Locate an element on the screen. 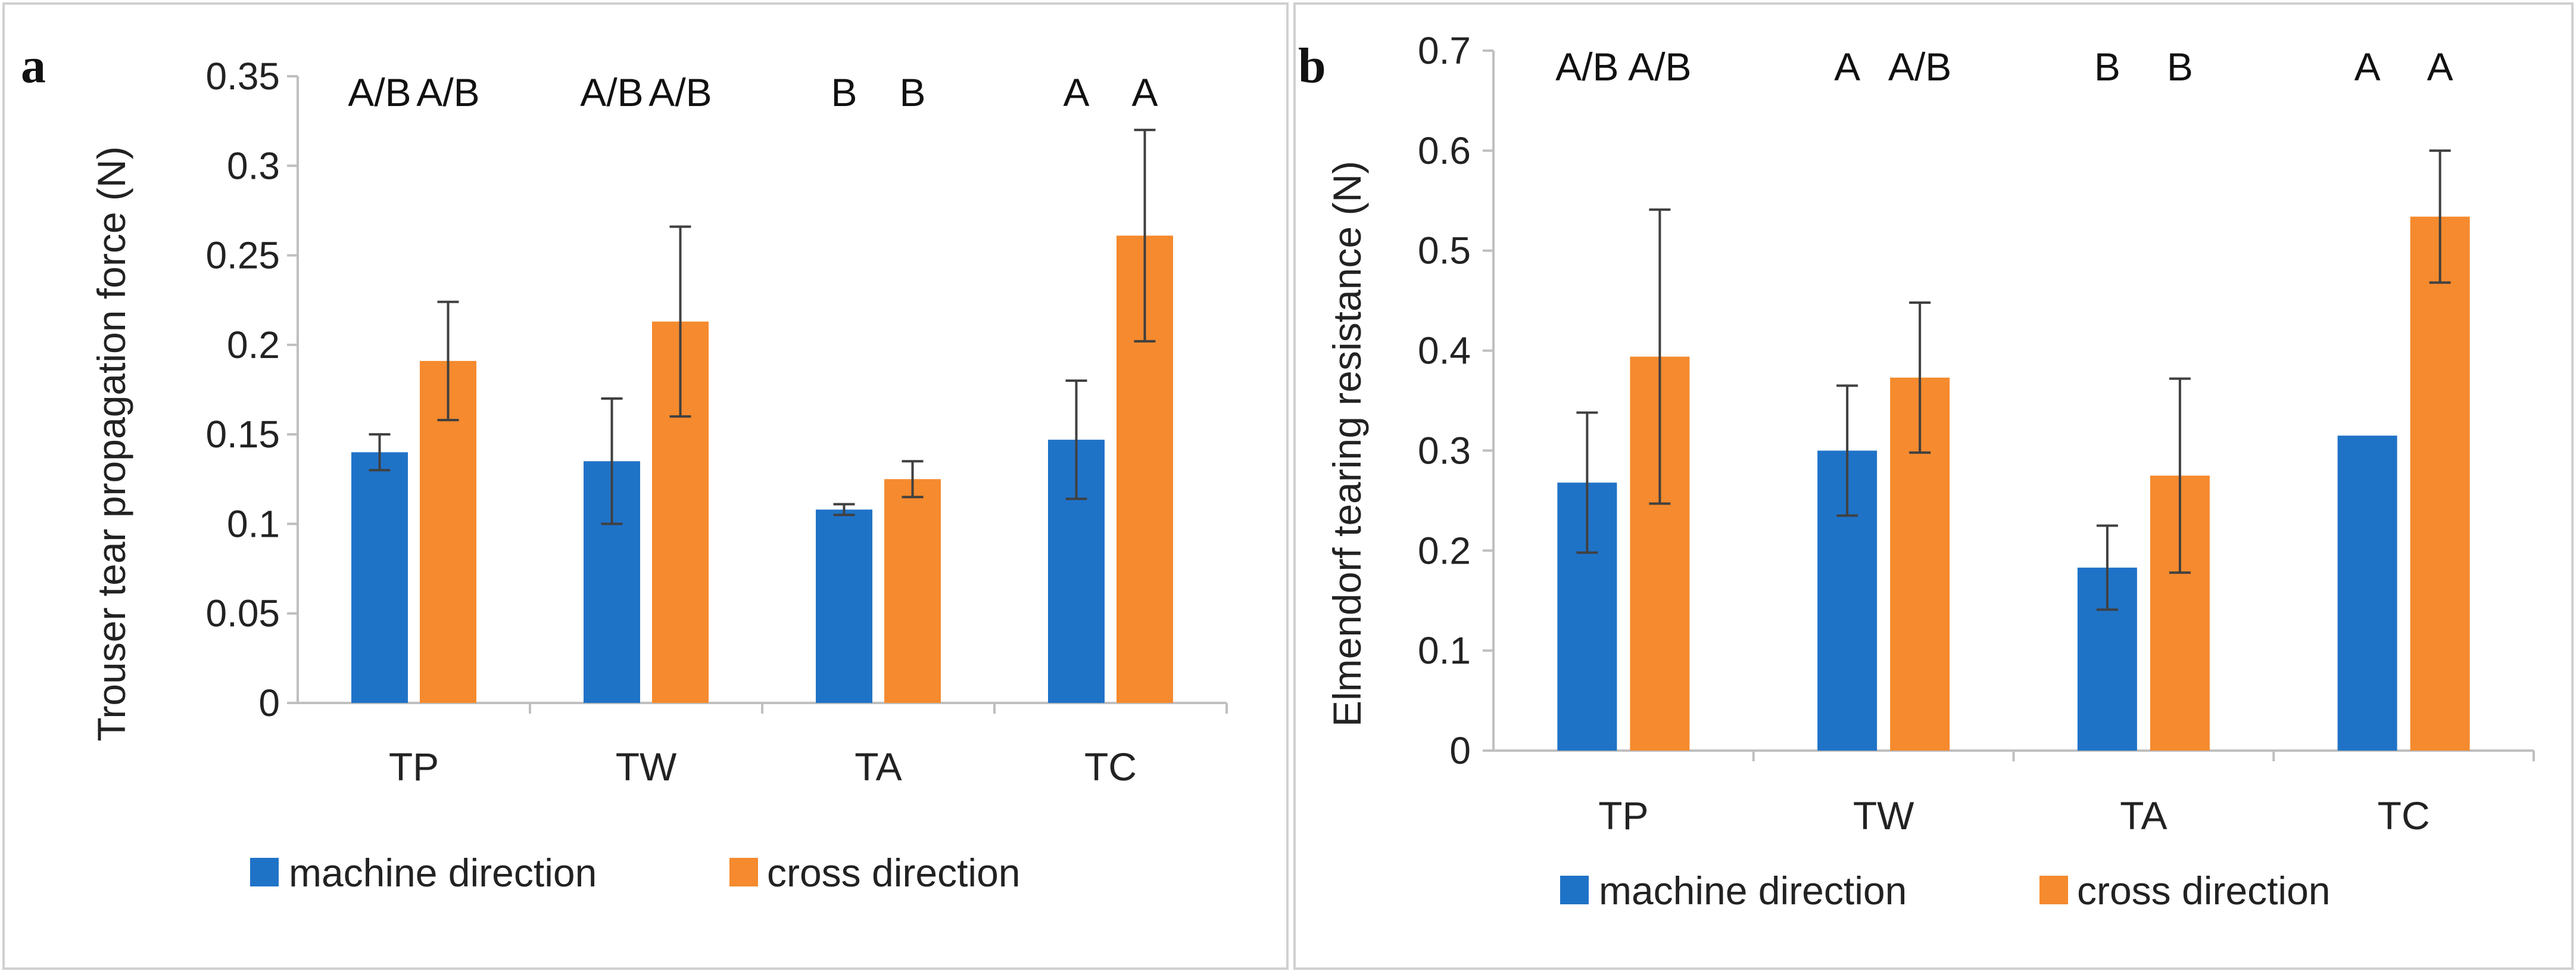 The height and width of the screenshot is (974, 2576). chart-b-legend-swatch-cross is located at coordinates (2054, 890).